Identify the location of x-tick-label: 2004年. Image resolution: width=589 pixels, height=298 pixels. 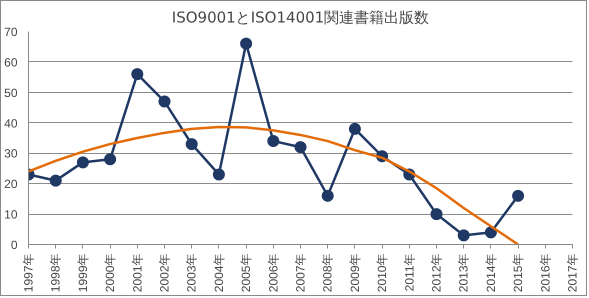
(219, 272).